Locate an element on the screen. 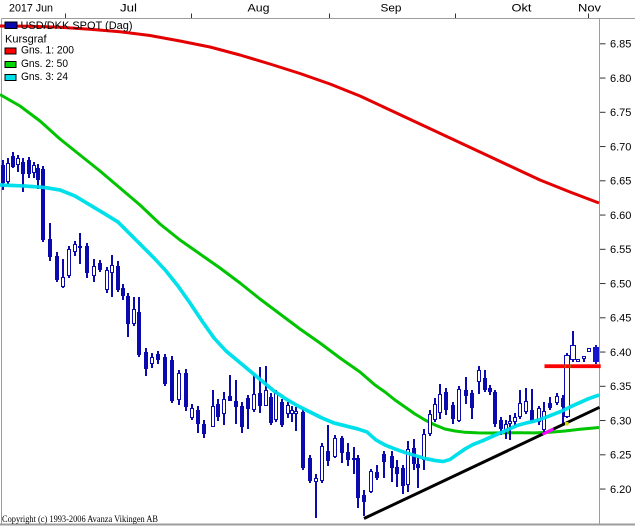 This screenshot has height=526, width=635. svg-text: 6.85 is located at coordinates (620, 45).